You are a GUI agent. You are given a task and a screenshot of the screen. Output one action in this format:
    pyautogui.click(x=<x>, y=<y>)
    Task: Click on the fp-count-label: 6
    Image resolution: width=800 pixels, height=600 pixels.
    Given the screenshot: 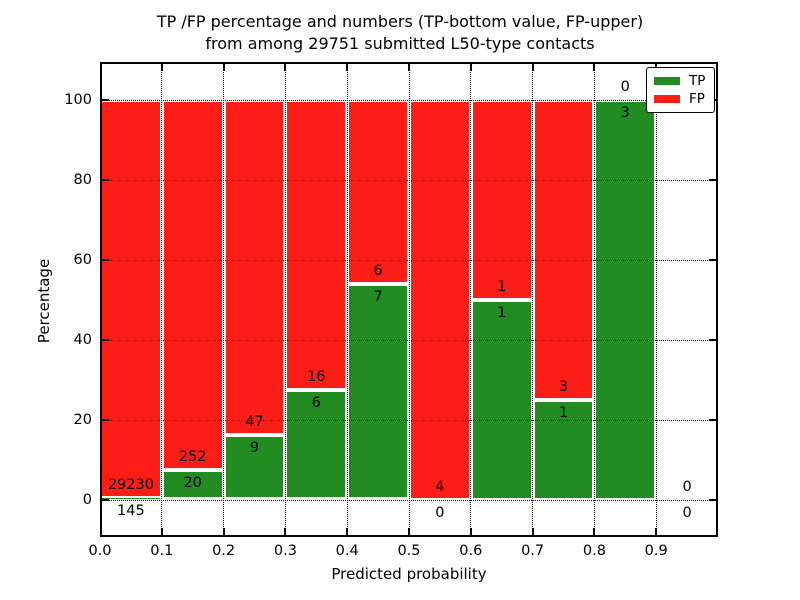 What is the action you would take?
    pyautogui.click(x=378, y=271)
    